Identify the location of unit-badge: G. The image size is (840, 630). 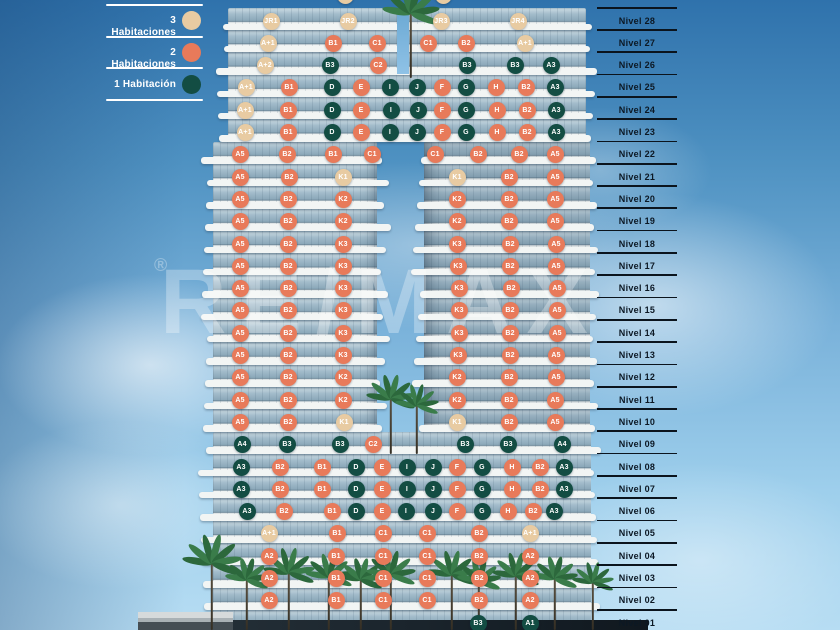
(482, 489).